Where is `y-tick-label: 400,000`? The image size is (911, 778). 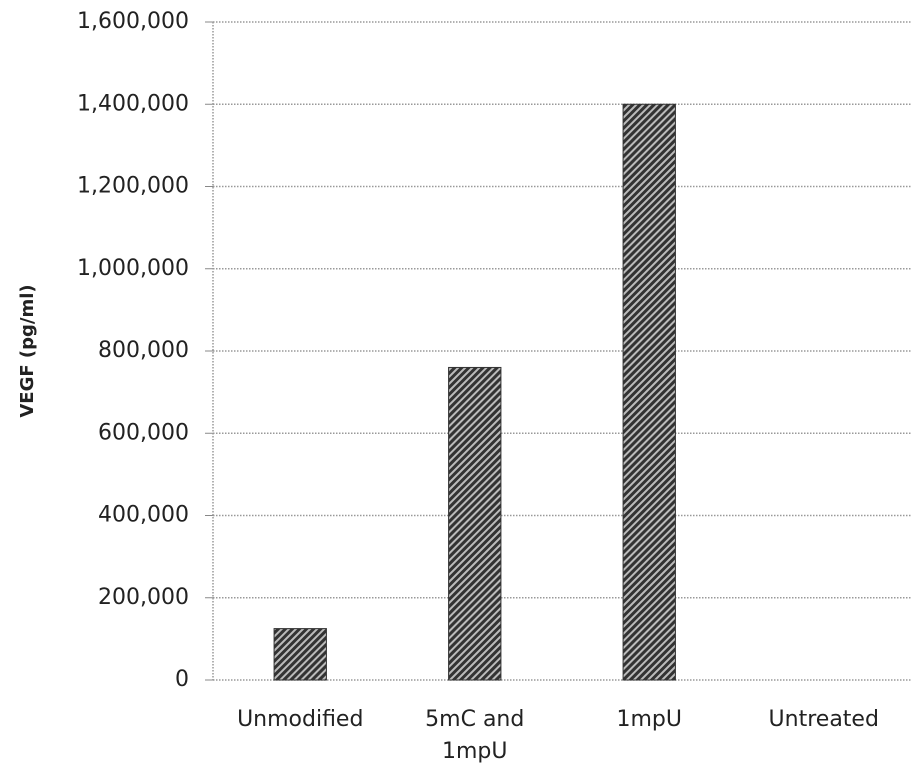
y-tick-label: 400,000 is located at coordinates (143, 515).